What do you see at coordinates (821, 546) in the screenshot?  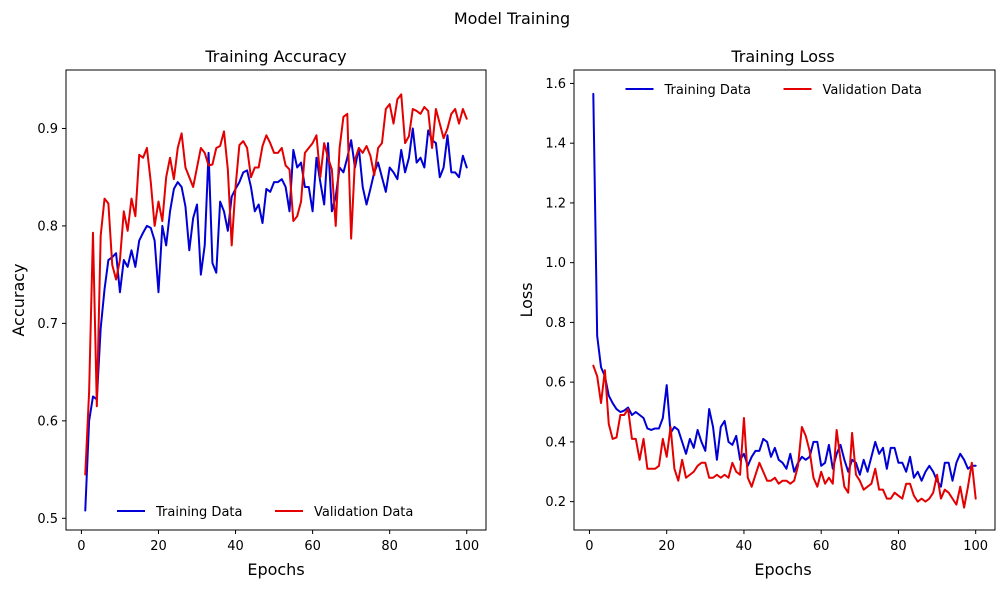 I see `loss-x-tick-label: 60` at bounding box center [821, 546].